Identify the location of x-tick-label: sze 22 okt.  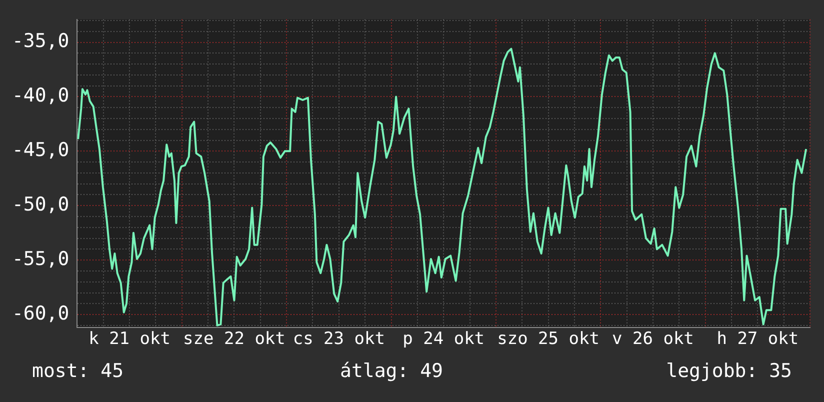
(234, 339).